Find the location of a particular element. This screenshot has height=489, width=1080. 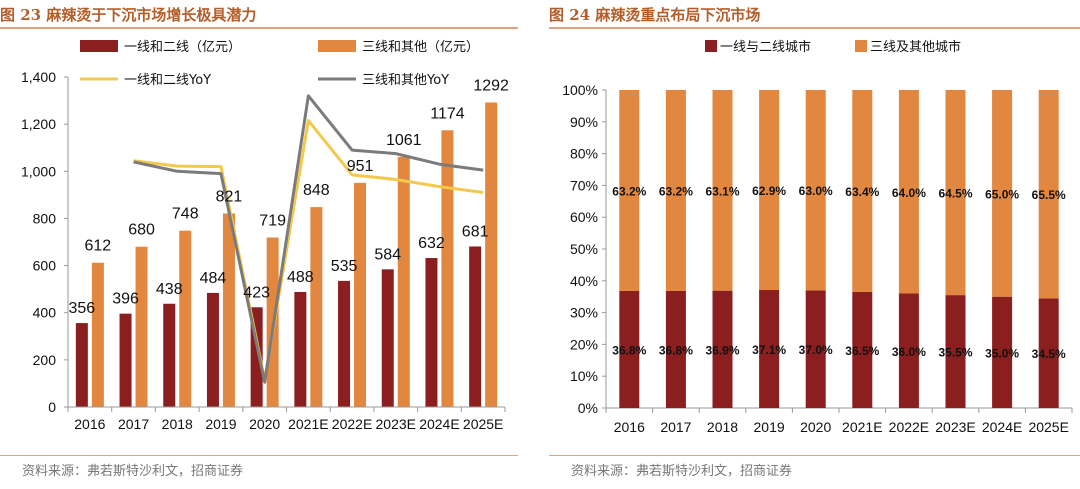

right-data-label-tier12: 35.5% is located at coordinates (955, 353).